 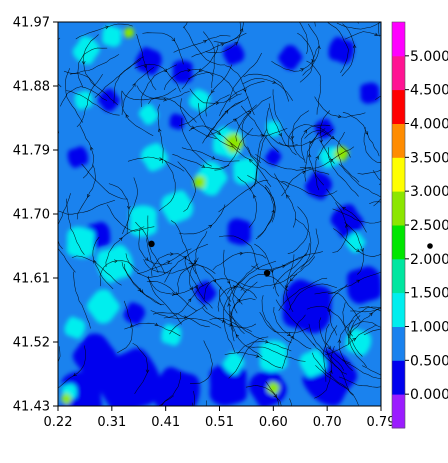 What do you see at coordinates (31, 279) in the screenshot?
I see `y-tick-label: 41.61` at bounding box center [31, 279].